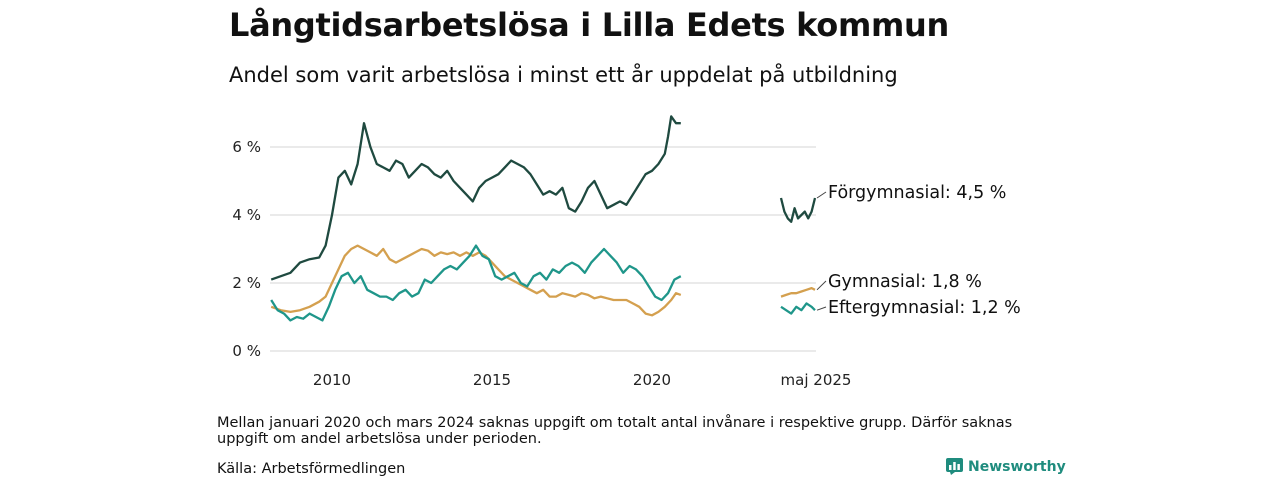 This screenshot has height=480, width=1280. Describe the element at coordinates (476, 280) in the screenshot. I see `series-line-gymnasial-history` at that location.